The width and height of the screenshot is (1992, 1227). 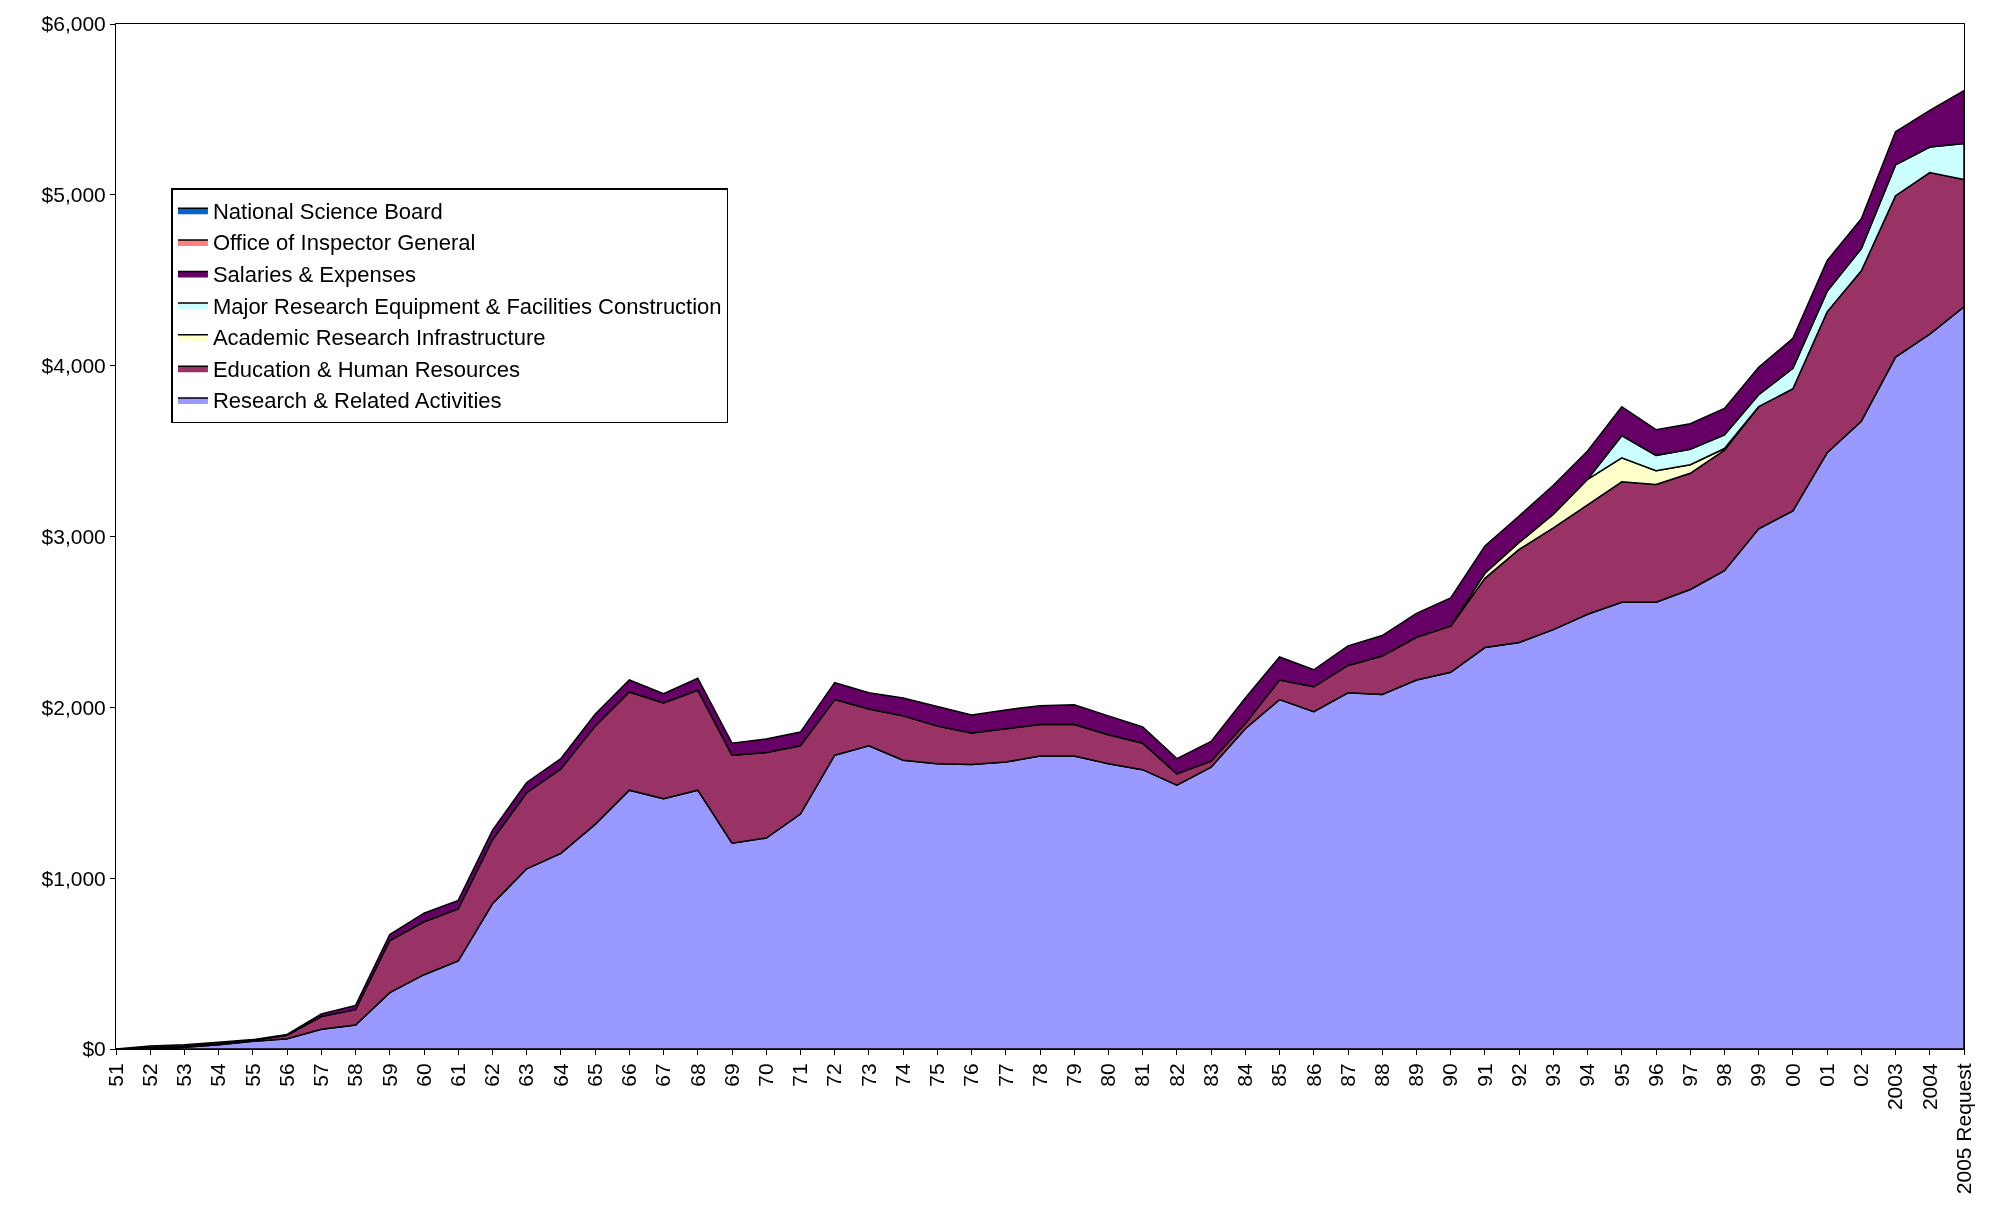 I want to click on x-tick-label: 70, so click(x=766, y=1075).